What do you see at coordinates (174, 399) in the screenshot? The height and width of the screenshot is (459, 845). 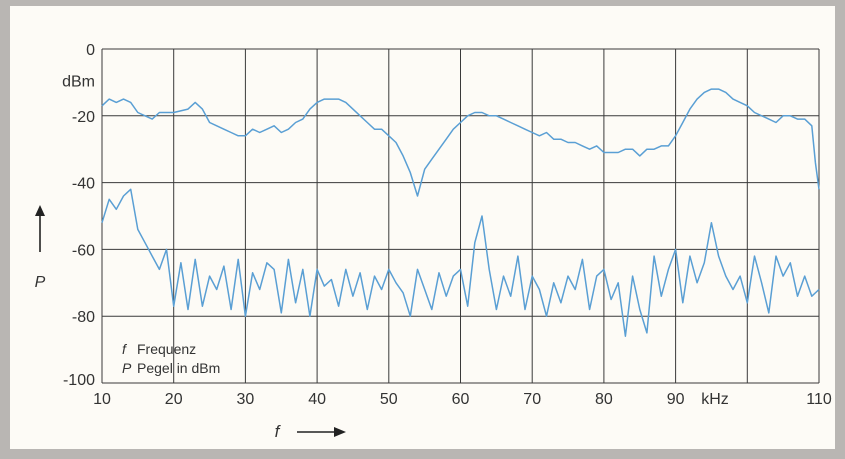 I see `x-tick-label: 20` at bounding box center [174, 399].